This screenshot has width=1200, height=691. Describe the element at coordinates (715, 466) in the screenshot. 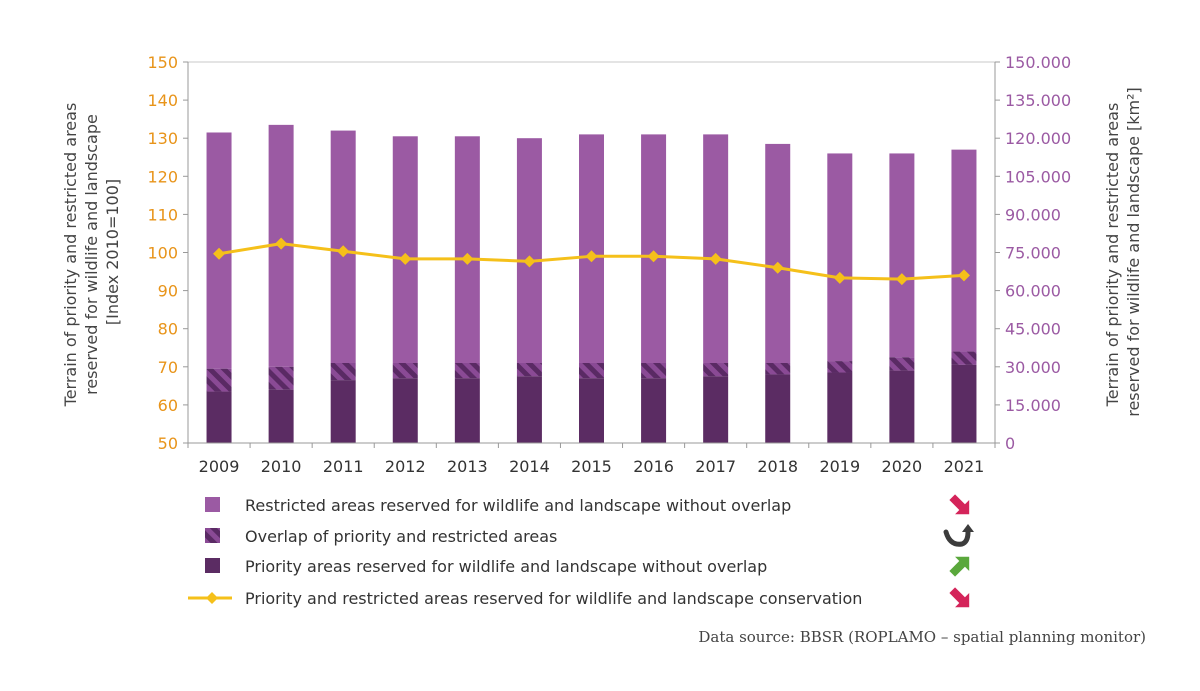

I see `x-tick-label: 2017` at that location.